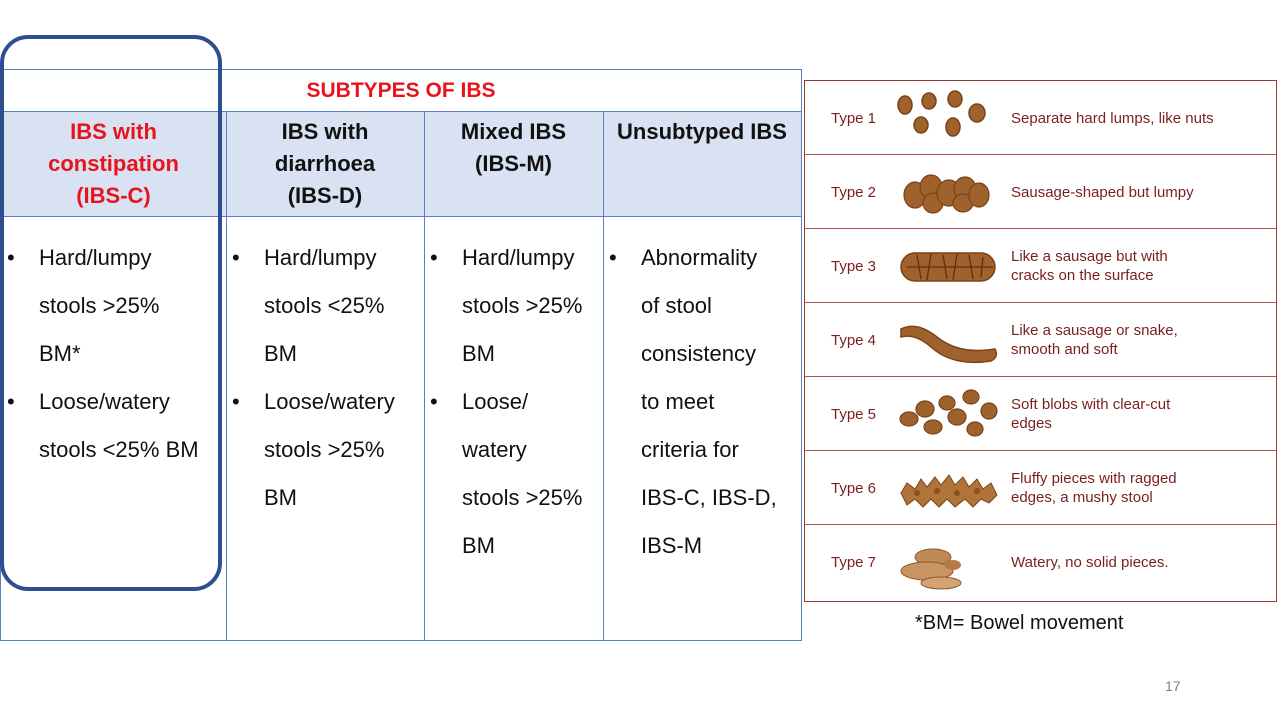 Image resolution: width=1280 pixels, height=720 pixels. Describe the element at coordinates (113, 163) in the screenshot. I see `column-header-ibs-c: IBS with constipation (IBS-C)` at that location.